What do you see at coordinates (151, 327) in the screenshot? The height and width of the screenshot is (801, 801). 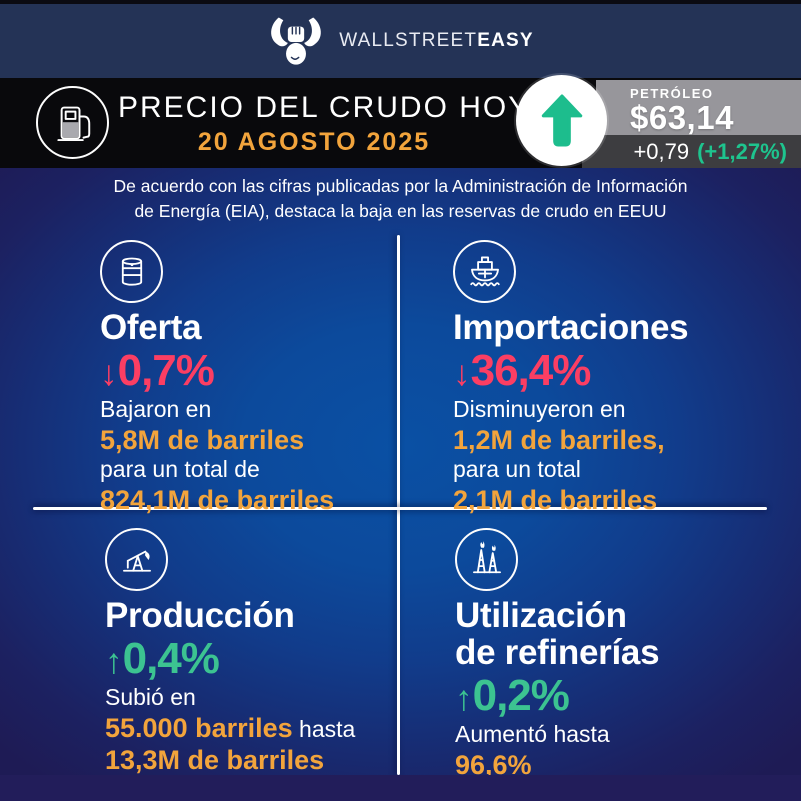 I see `card-title: Oferta` at bounding box center [151, 327].